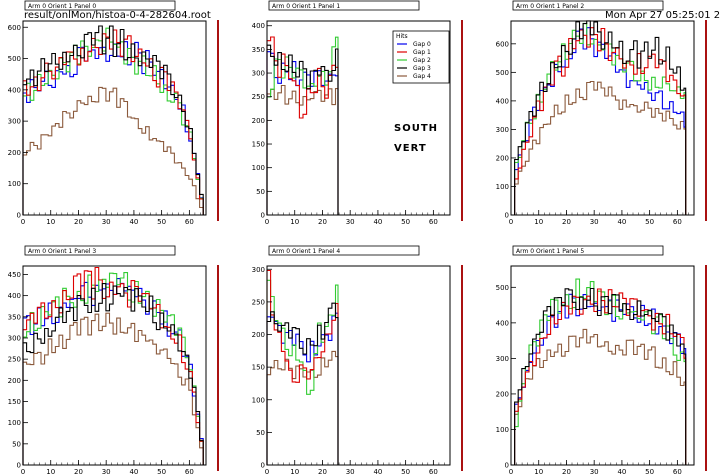 The image size is (720, 474). What do you see at coordinates (662, 15) in the screenshot?
I see `timestamp-label: Mon Apr 27 05:25:01 2009` at bounding box center [662, 15].